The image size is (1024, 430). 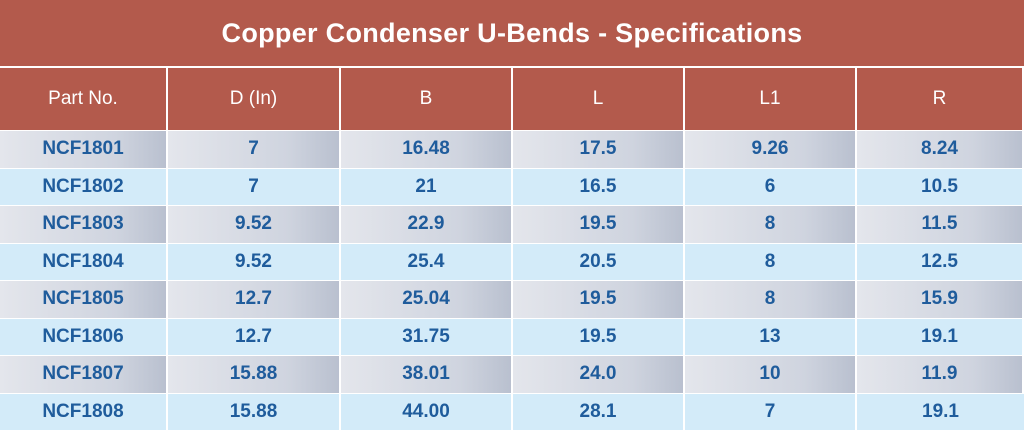 I want to click on spec-value: 22.9, so click(x=427, y=224).